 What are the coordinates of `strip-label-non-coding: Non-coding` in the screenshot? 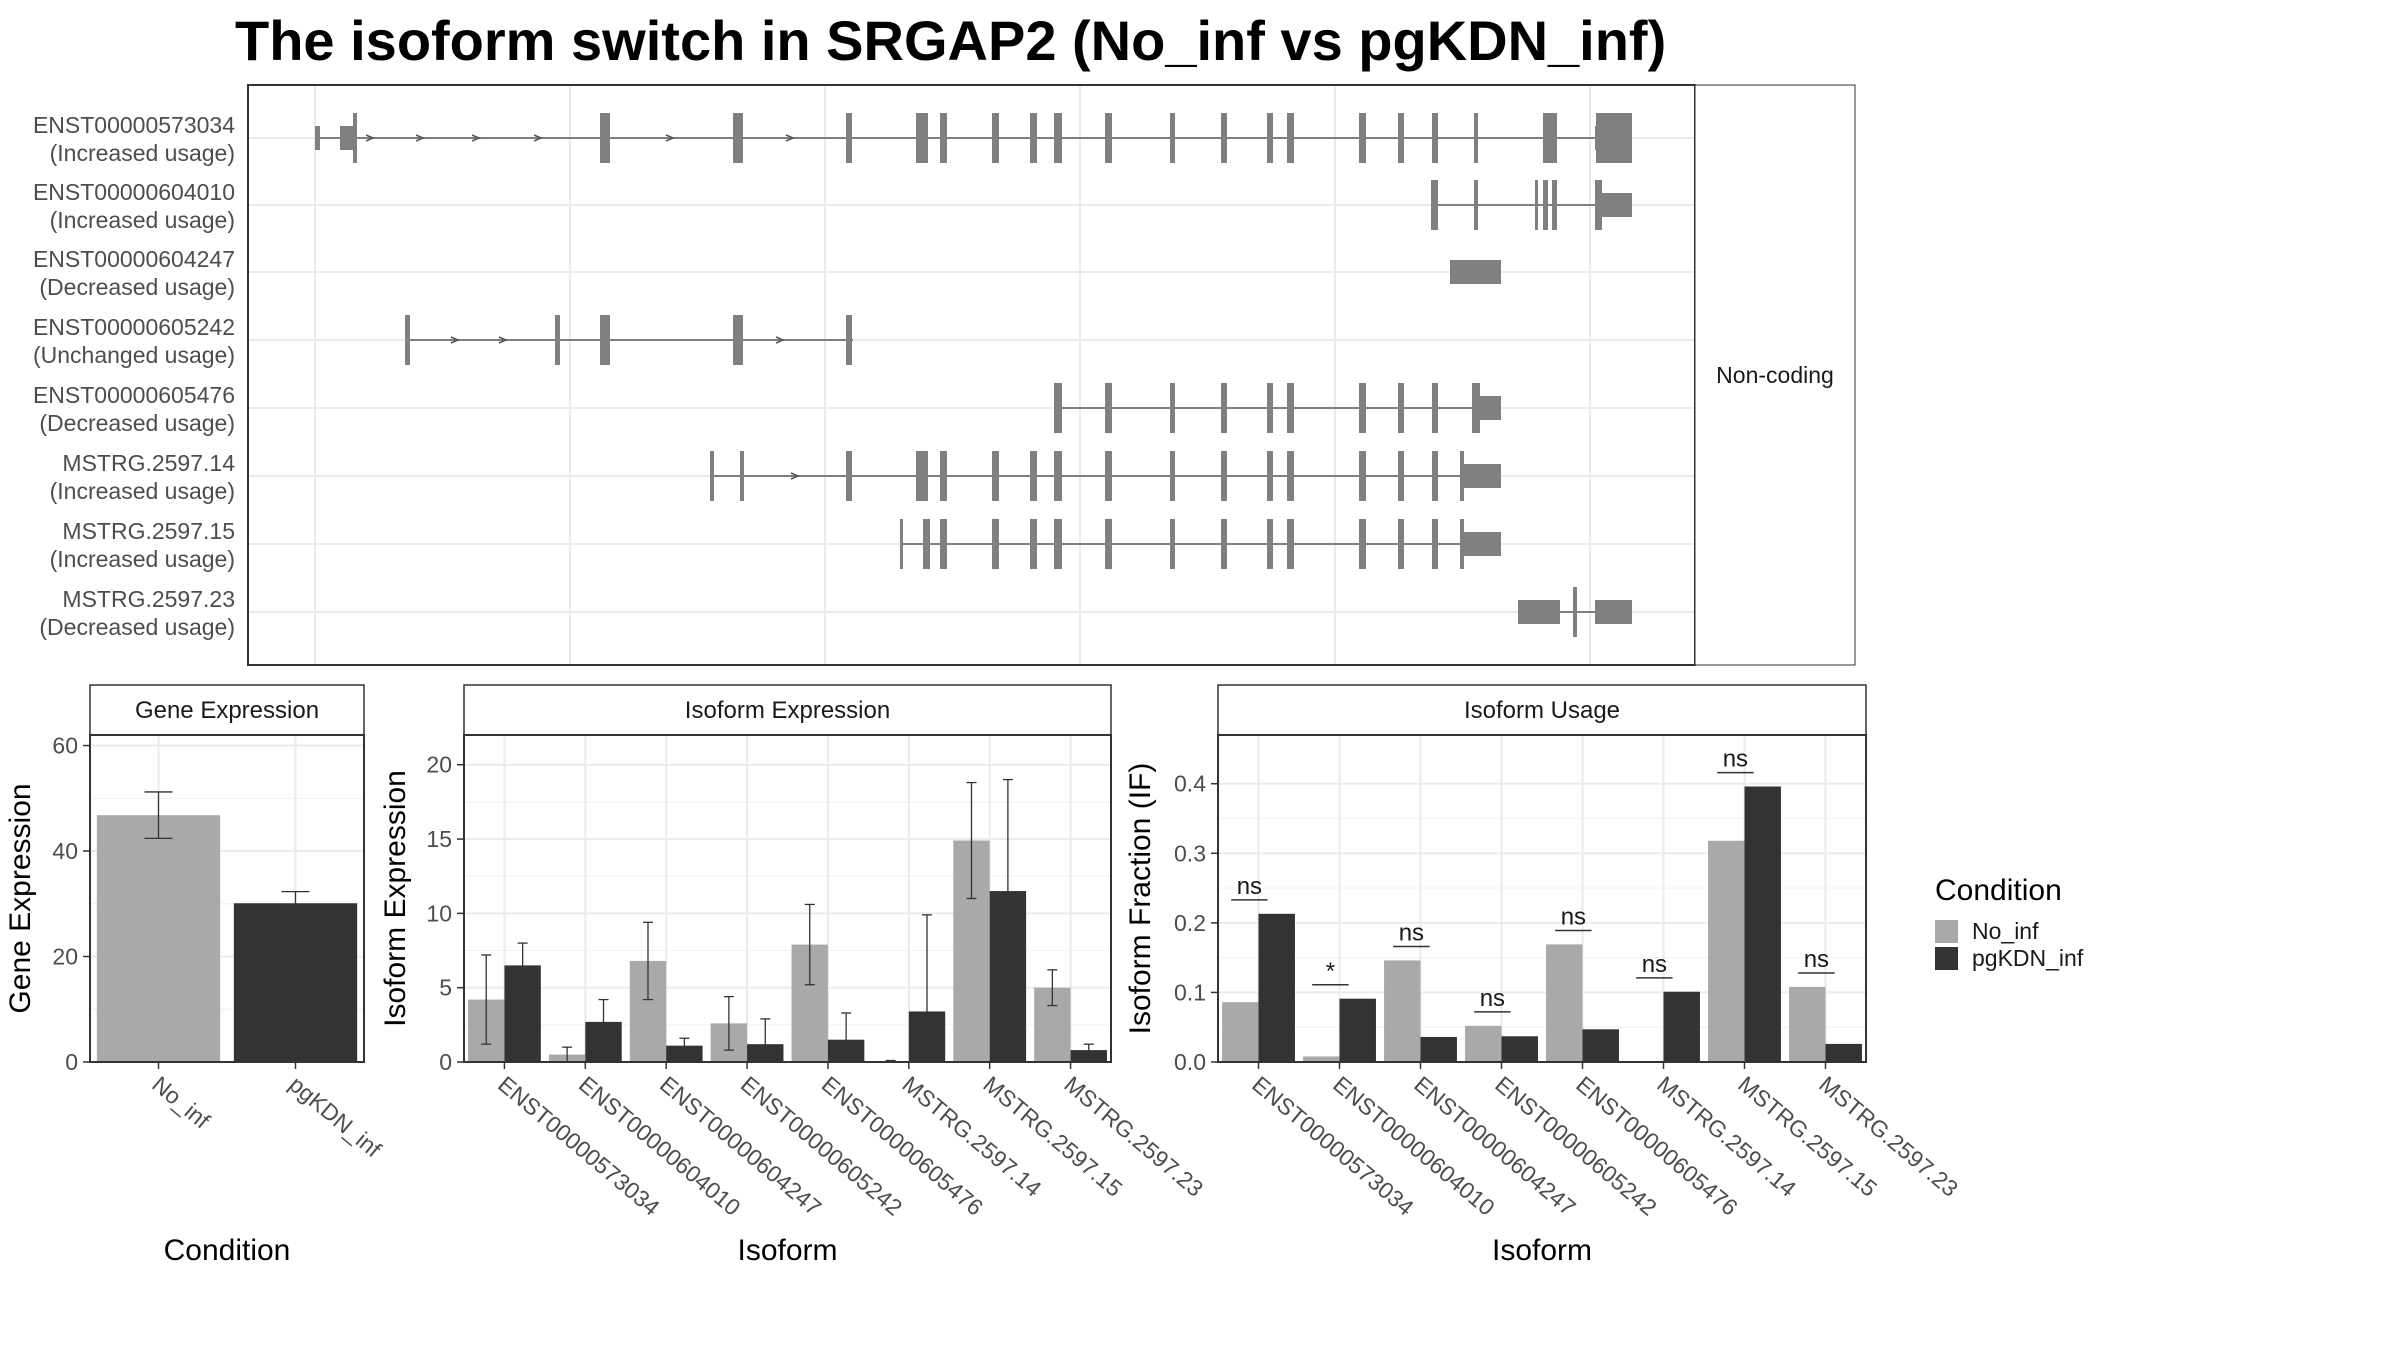 It's located at (1775, 375).